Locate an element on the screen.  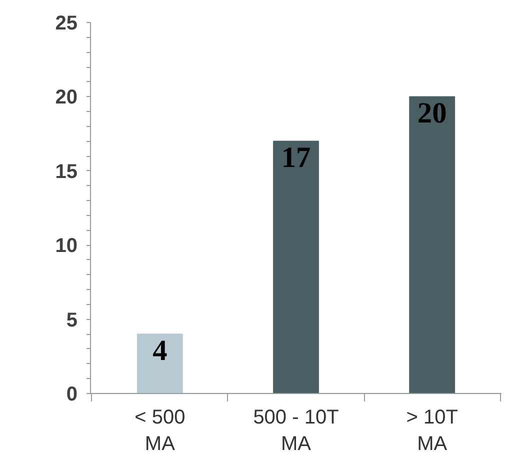
data-label: 20 is located at coordinates (432, 114).